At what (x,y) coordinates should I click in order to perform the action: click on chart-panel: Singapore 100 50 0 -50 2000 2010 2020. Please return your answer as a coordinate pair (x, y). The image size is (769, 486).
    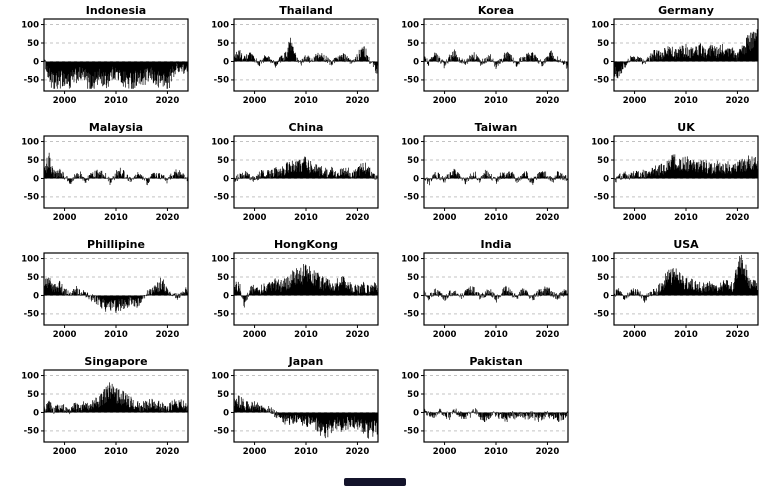
    Looking at the image, I should click on (99, 413).